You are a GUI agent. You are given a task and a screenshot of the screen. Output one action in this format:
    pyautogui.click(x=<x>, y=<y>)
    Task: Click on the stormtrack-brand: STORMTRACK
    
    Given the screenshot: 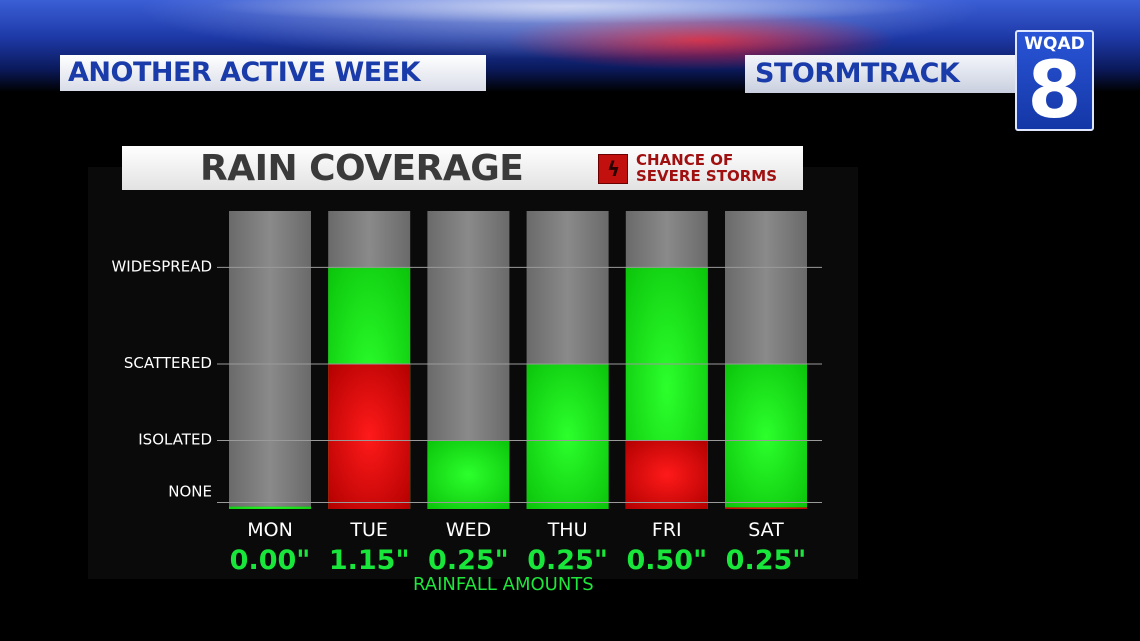 What is the action you would take?
    pyautogui.click(x=881, y=74)
    